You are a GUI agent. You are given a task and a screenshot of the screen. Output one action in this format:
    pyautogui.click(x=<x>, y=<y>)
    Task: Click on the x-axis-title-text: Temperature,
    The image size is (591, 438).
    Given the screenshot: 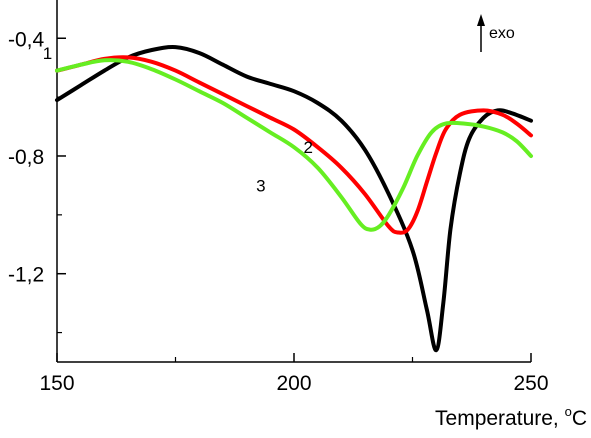 What is the action you would take?
    pyautogui.click(x=500, y=418)
    